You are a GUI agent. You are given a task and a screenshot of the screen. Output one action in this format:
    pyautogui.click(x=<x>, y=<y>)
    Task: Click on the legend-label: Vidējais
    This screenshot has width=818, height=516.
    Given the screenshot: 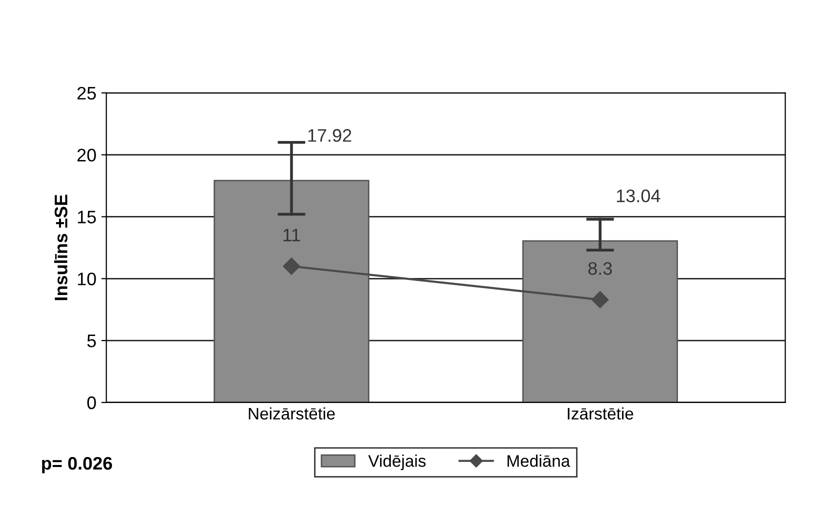 What is the action you would take?
    pyautogui.click(x=397, y=462)
    